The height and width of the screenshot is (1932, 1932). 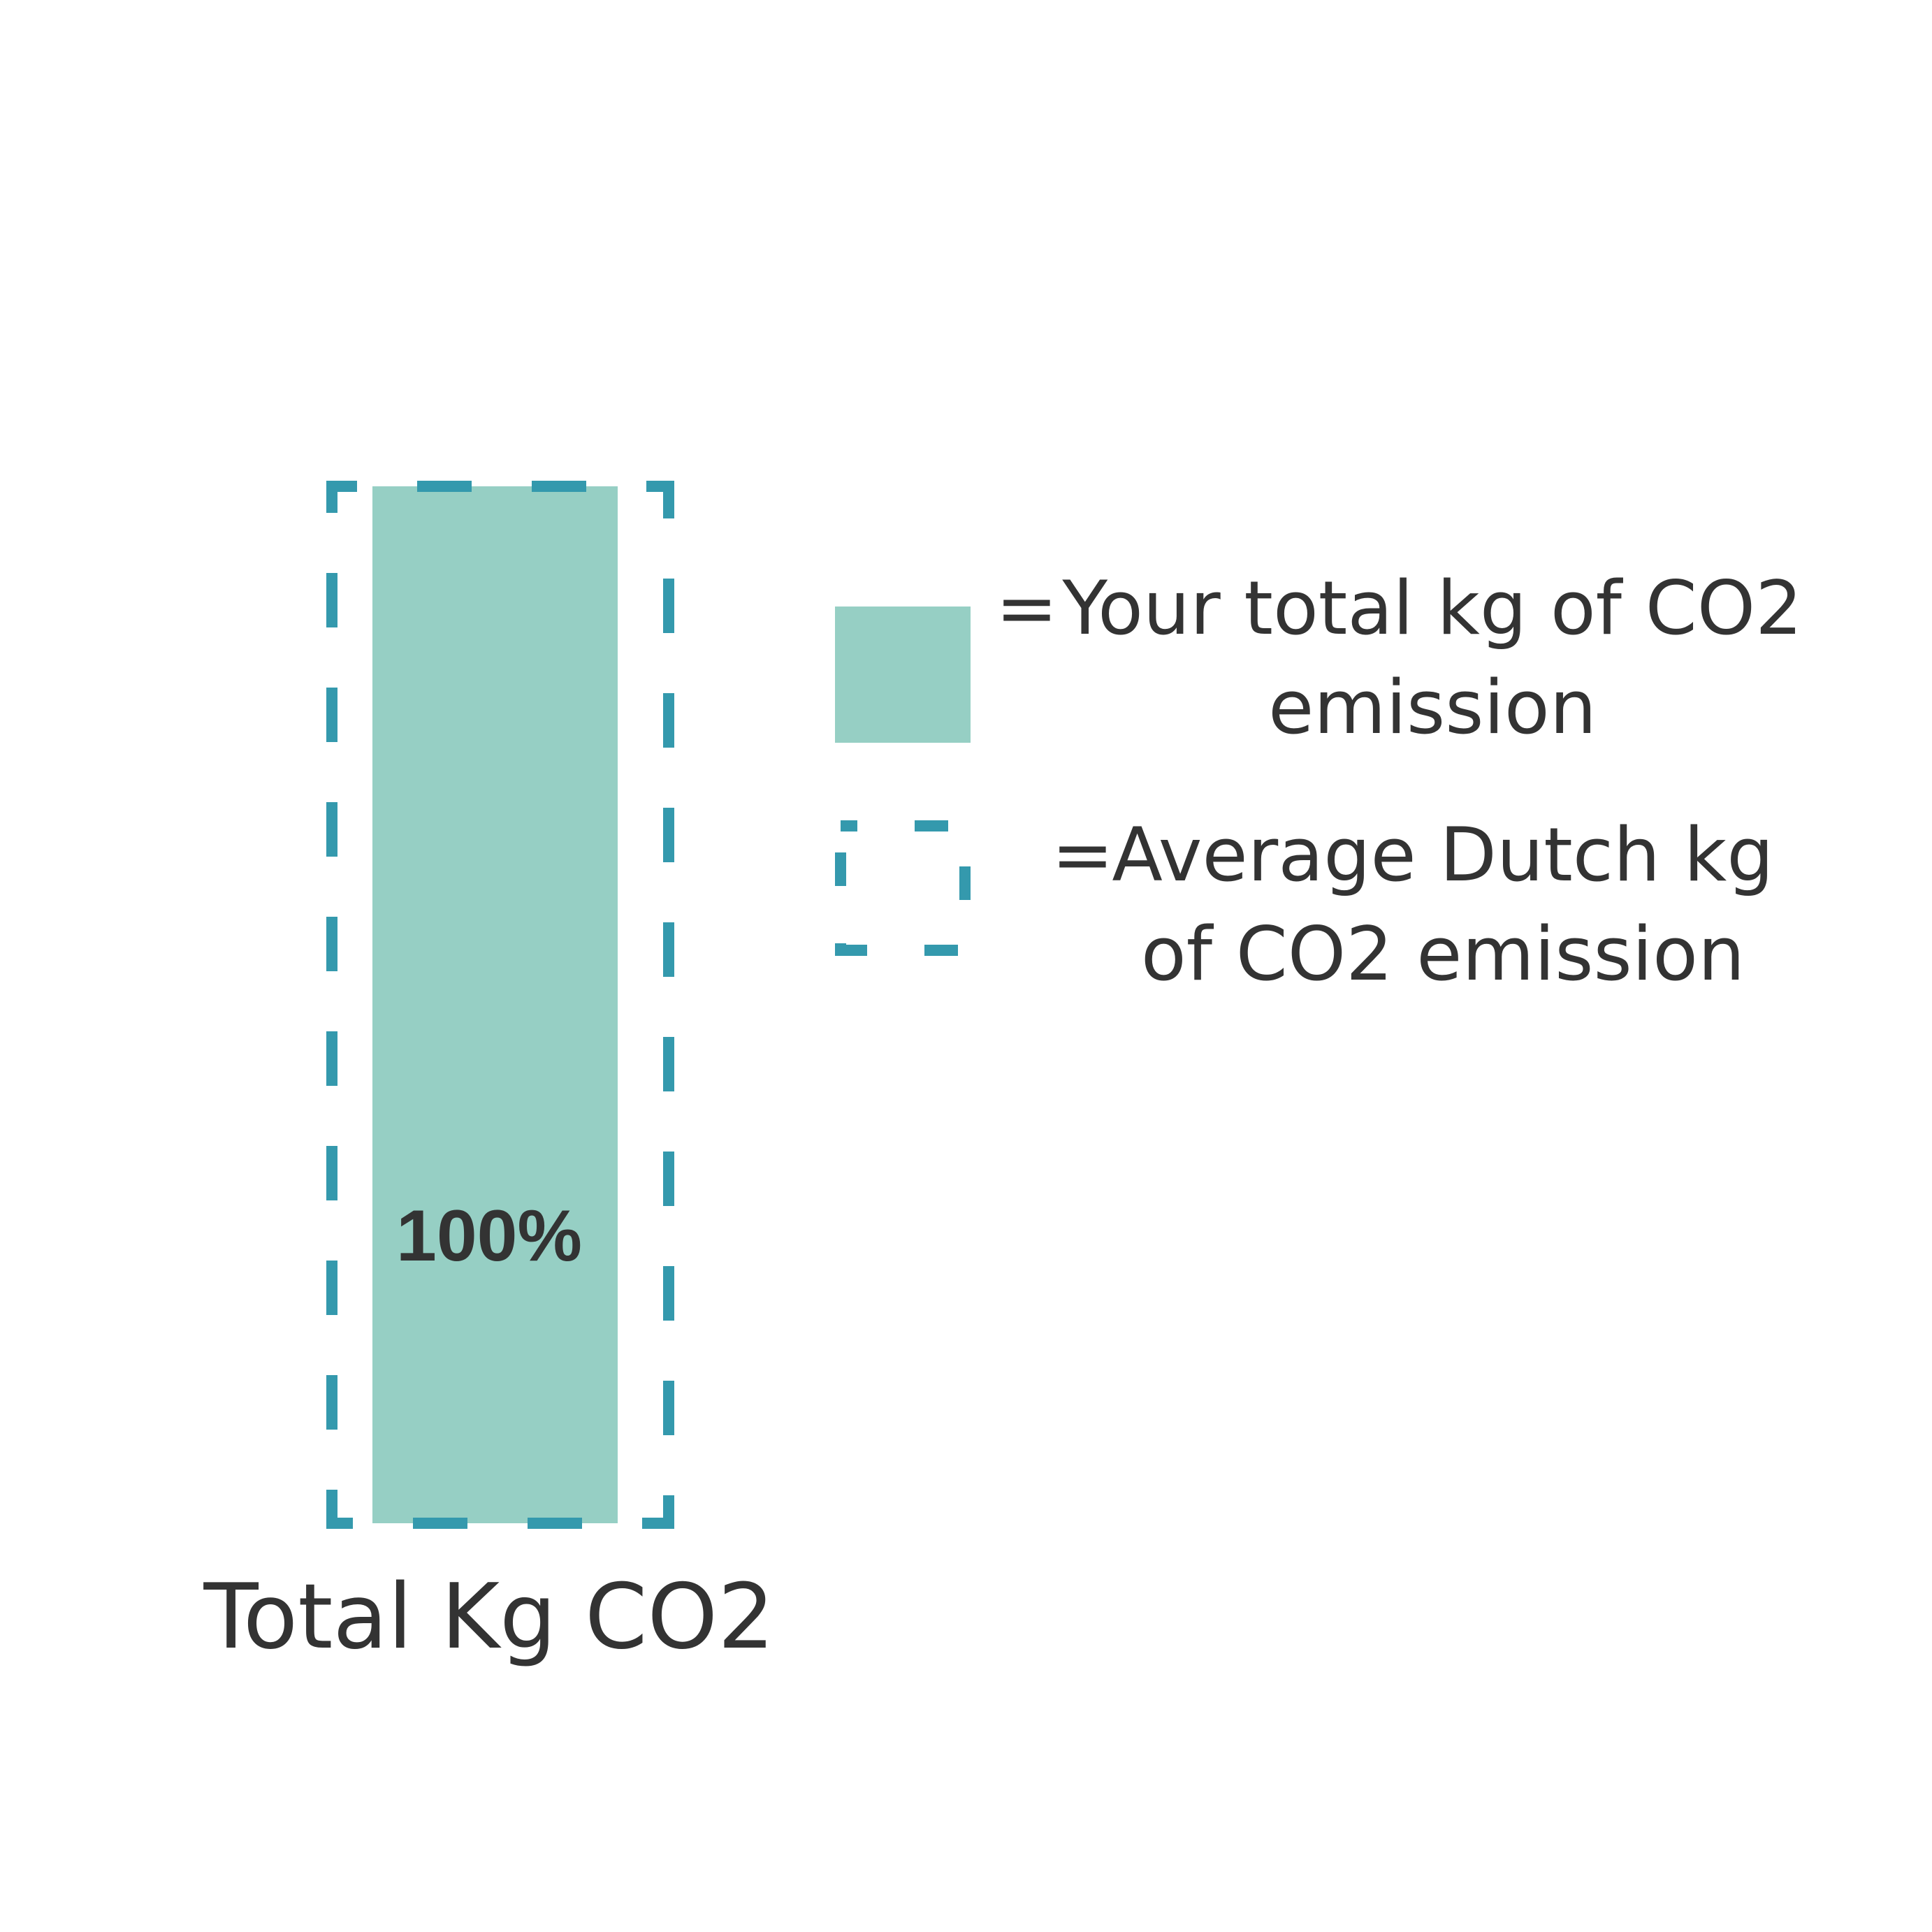 I want to click on legend-user-line2: emission, so click(x=1432, y=707).